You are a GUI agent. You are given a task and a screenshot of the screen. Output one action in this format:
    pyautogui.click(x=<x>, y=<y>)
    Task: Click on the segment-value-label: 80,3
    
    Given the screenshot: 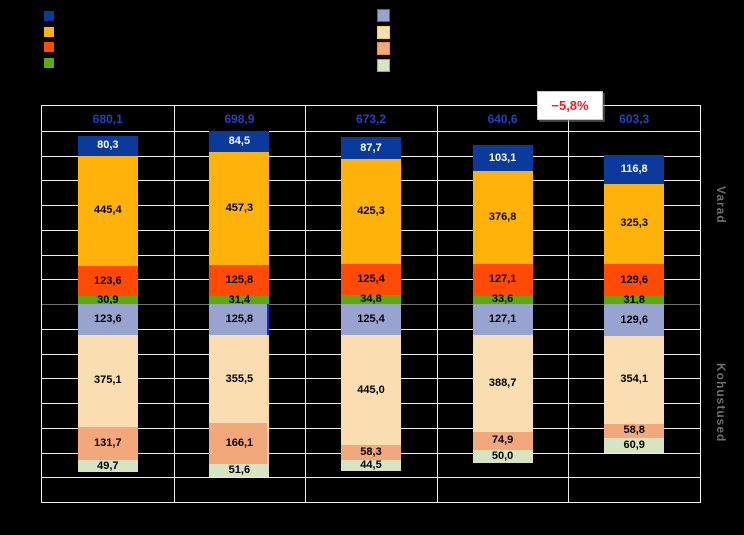 What is the action you would take?
    pyautogui.click(x=108, y=145)
    